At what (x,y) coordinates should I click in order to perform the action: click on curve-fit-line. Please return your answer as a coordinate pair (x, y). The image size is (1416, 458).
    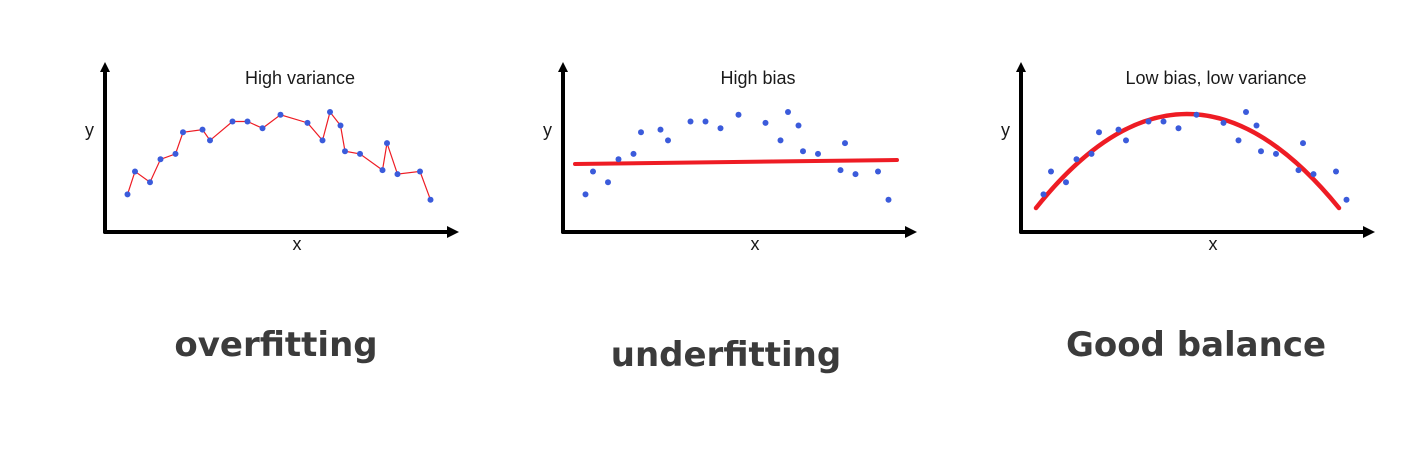
    Looking at the image, I should click on (1187, 161).